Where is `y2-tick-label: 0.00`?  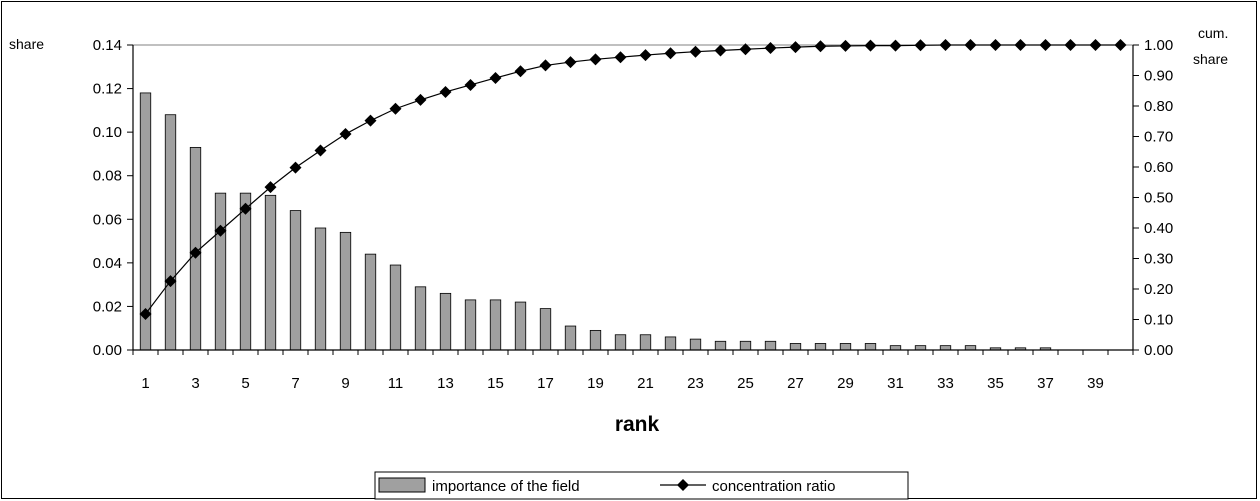
y2-tick-label: 0.00 is located at coordinates (1158, 350).